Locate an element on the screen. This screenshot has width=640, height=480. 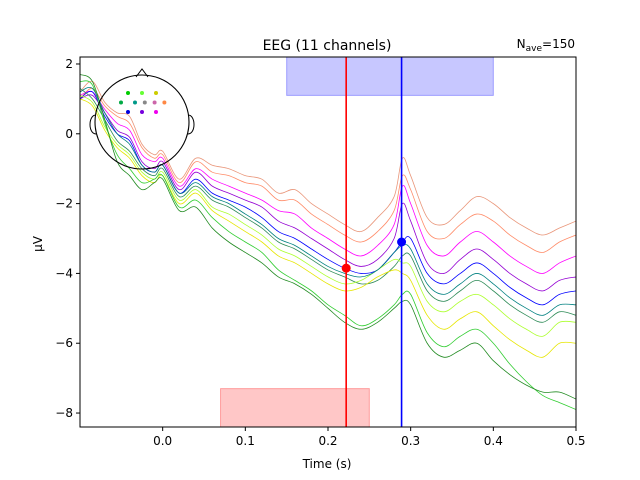
chart-title: EEG (11 channels) is located at coordinates (327, 46).